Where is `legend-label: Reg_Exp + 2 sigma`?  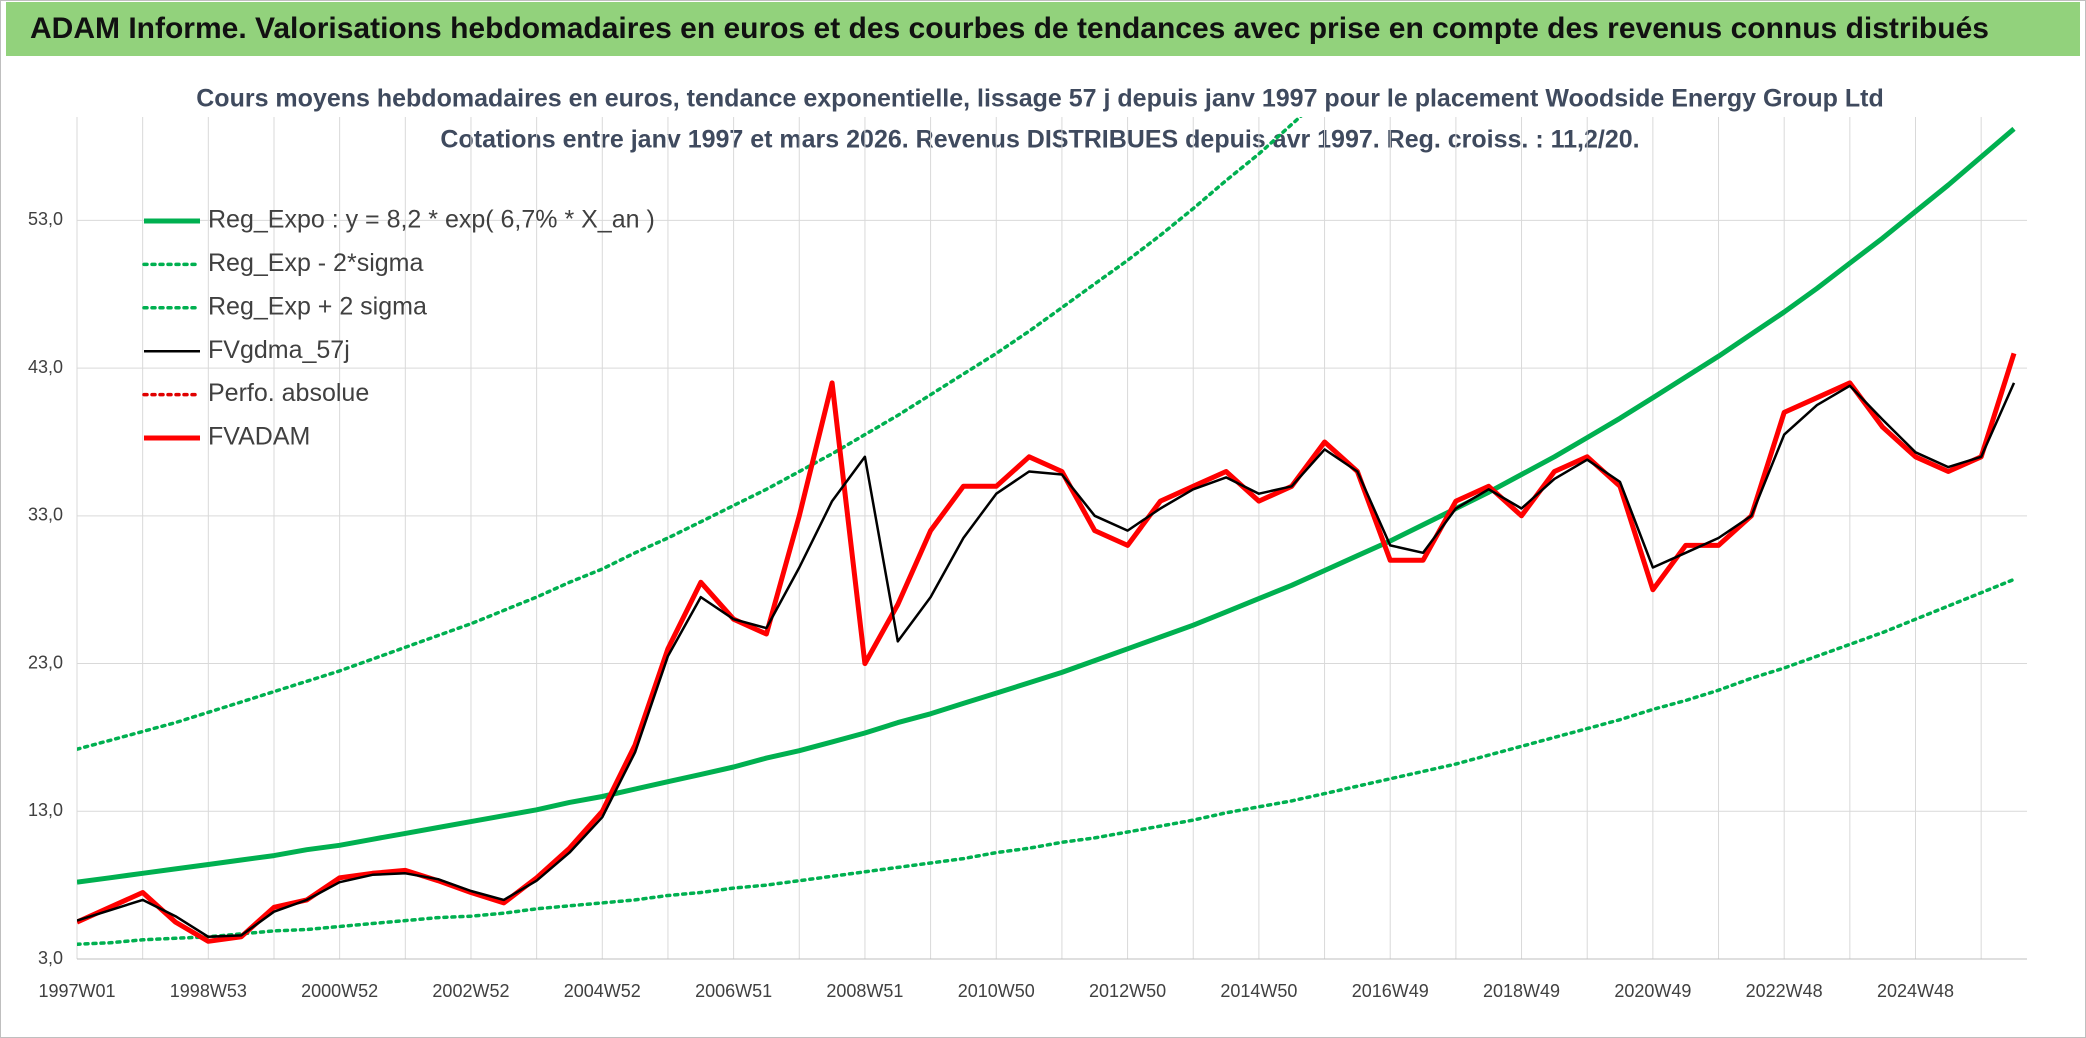
legend-label: Reg_Exp + 2 sigma is located at coordinates (317, 306).